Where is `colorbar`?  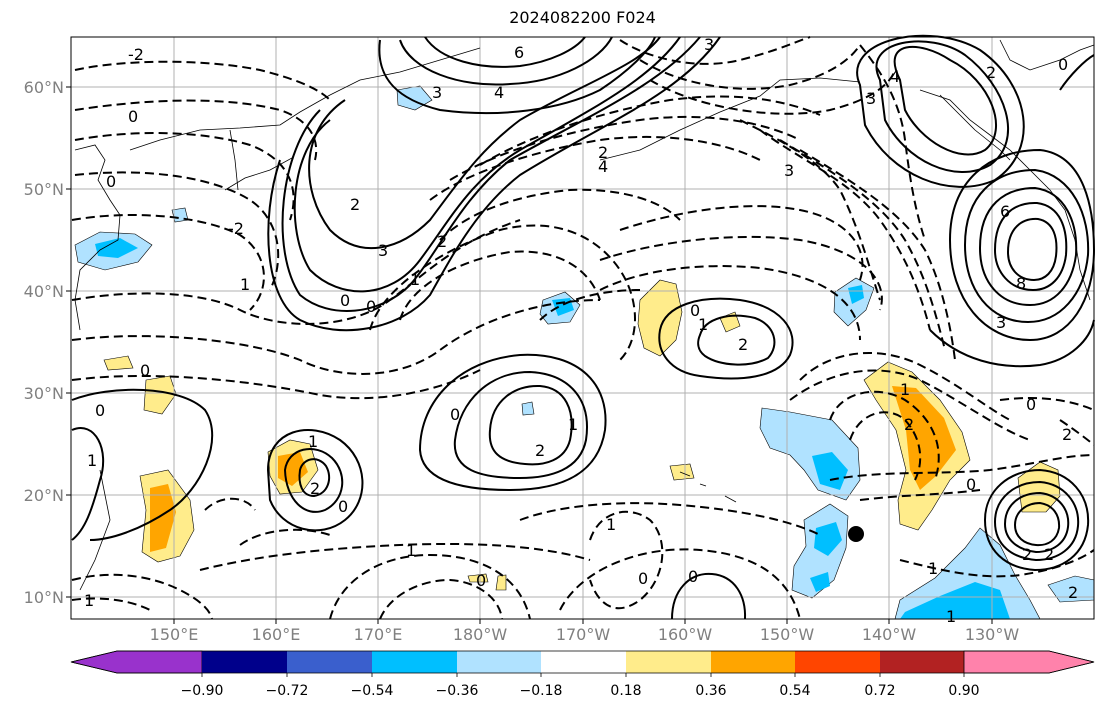 colorbar is located at coordinates (582, 663).